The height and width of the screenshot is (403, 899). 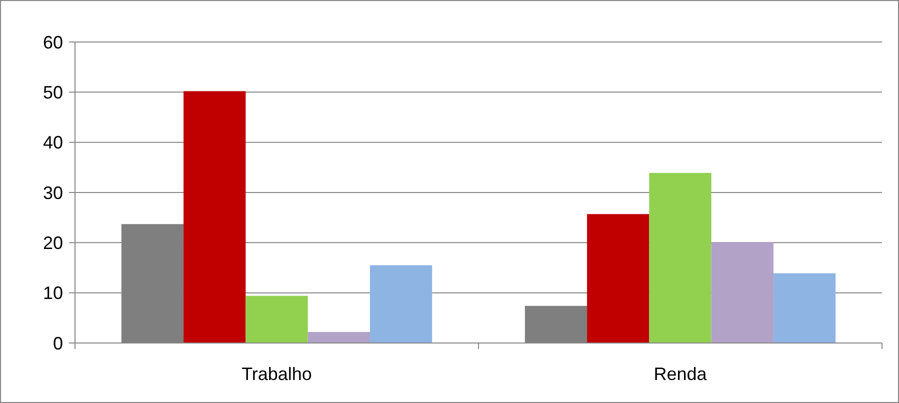 What do you see at coordinates (52, 242) in the screenshot?
I see `y-tick-label: 20` at bounding box center [52, 242].